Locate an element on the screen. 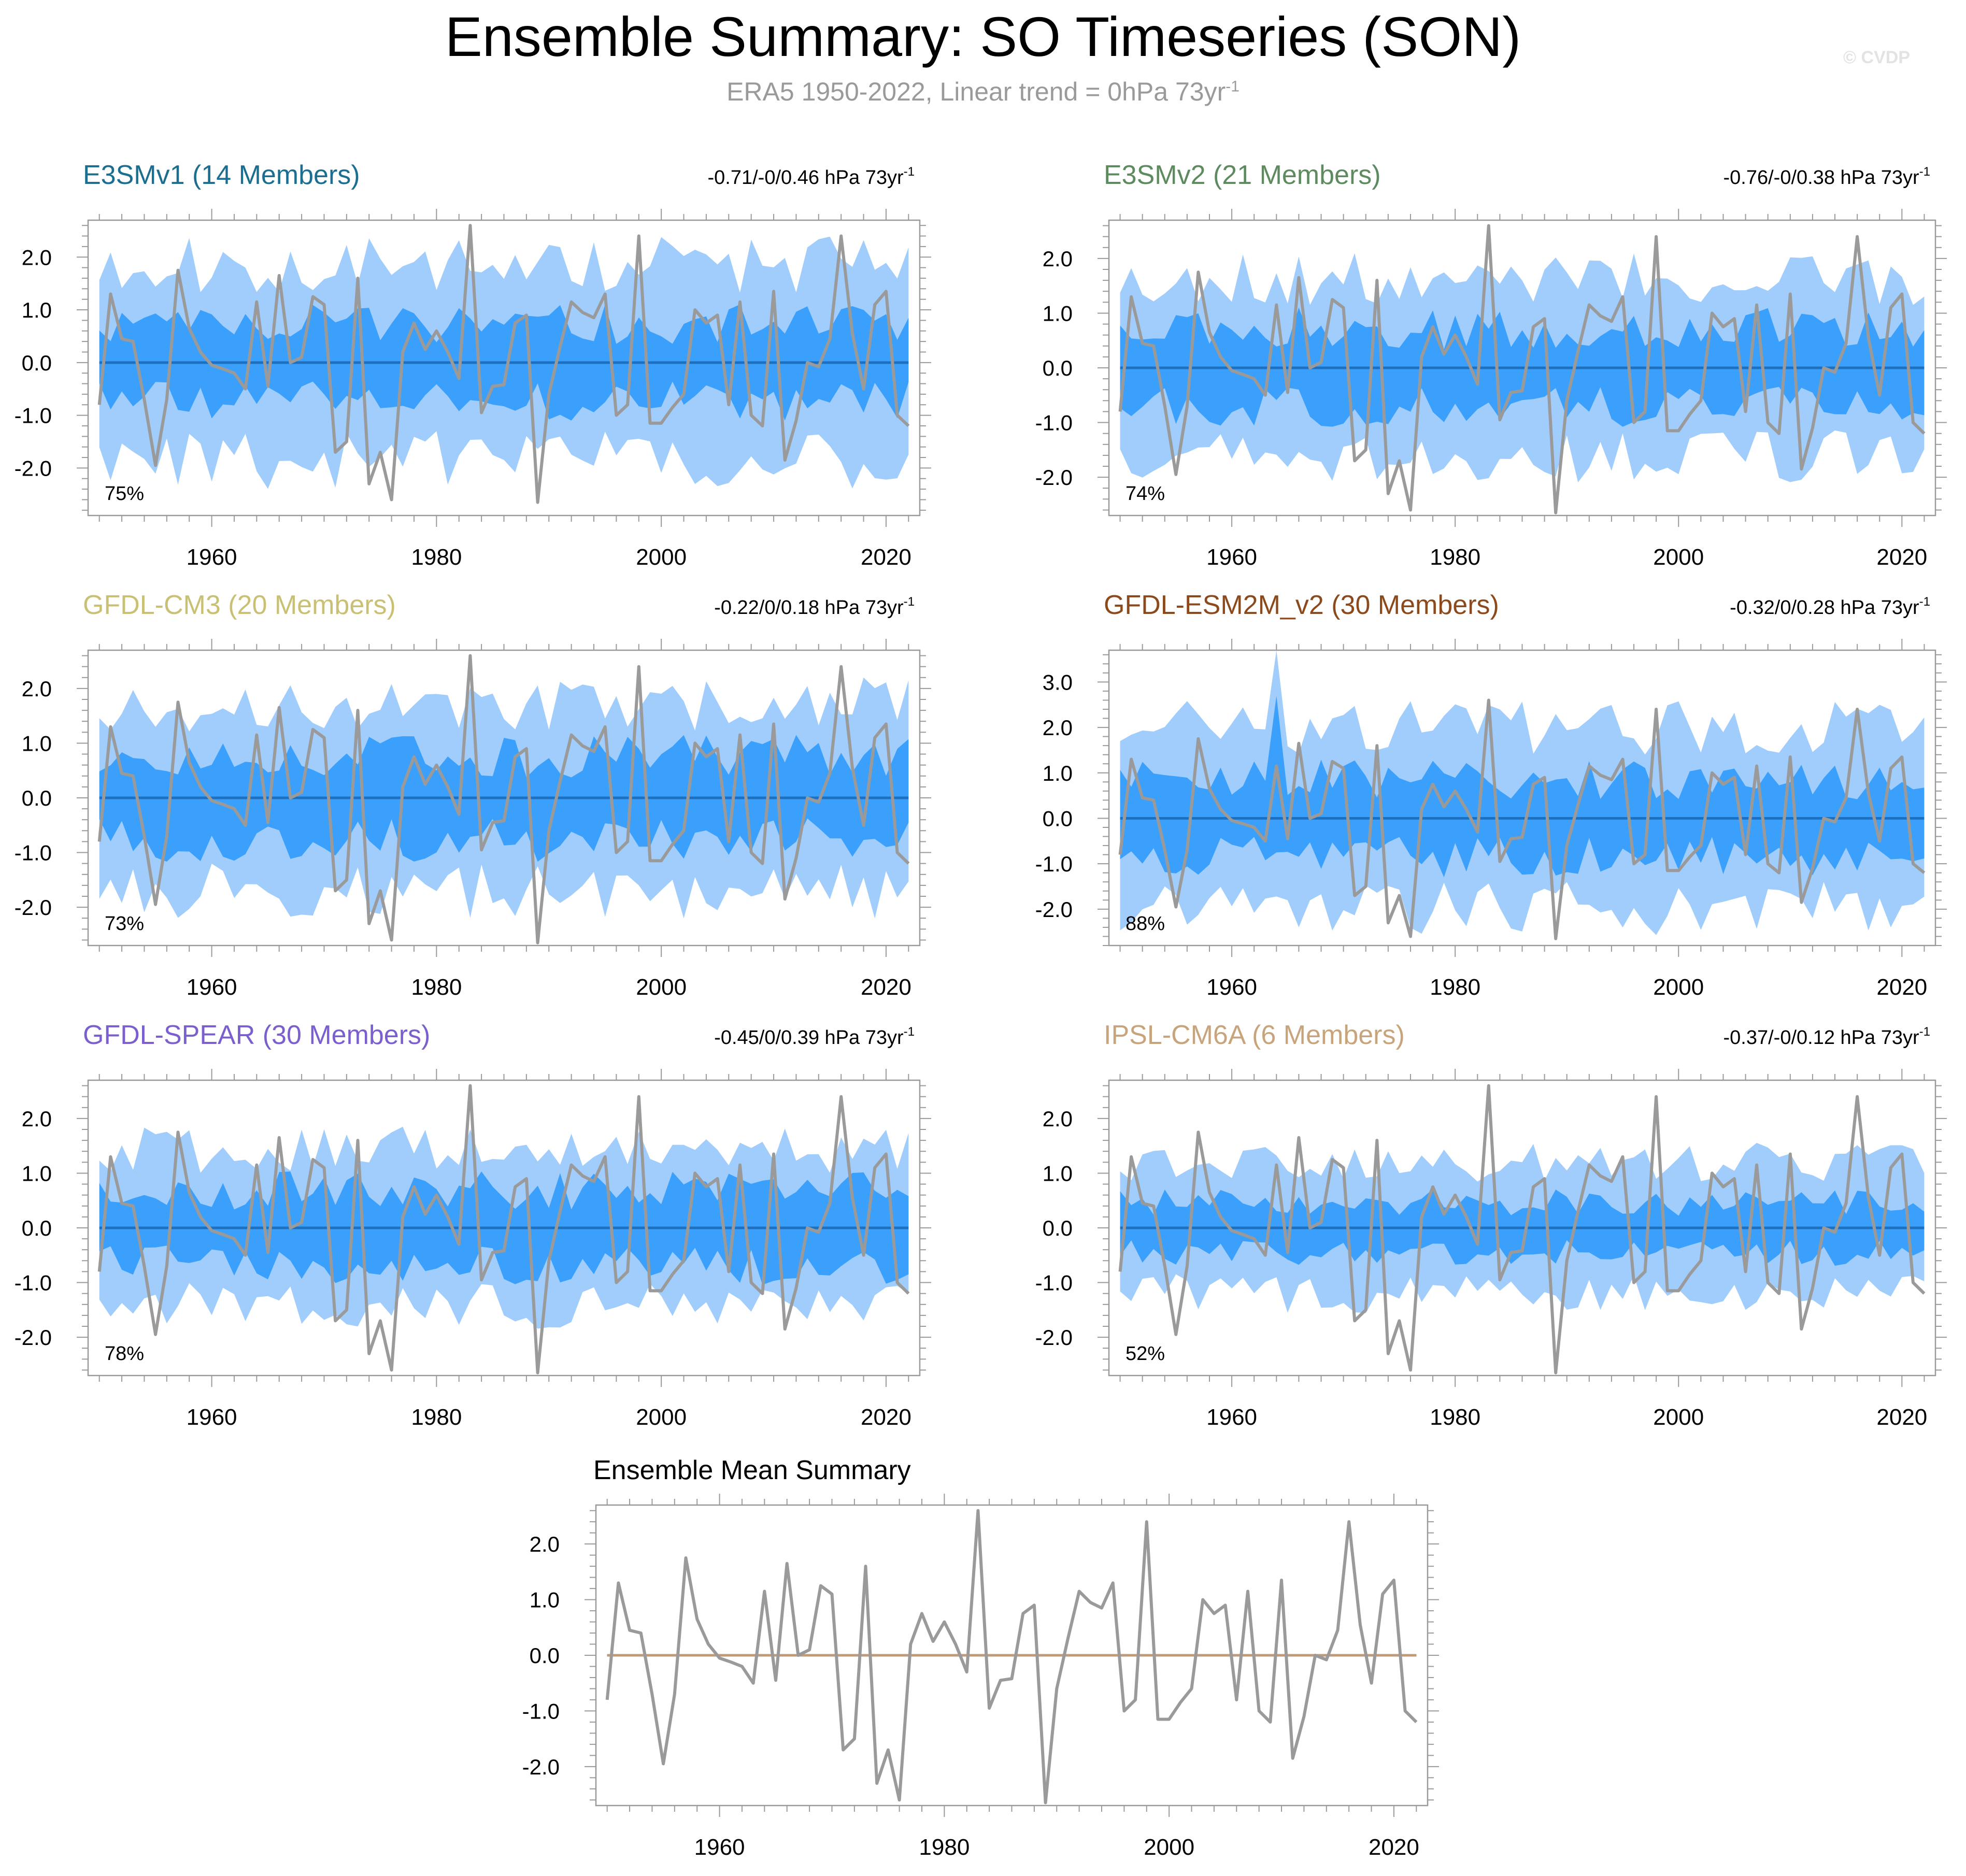  panel-title: GFDL-CM3 (20 Members) is located at coordinates (240, 605).